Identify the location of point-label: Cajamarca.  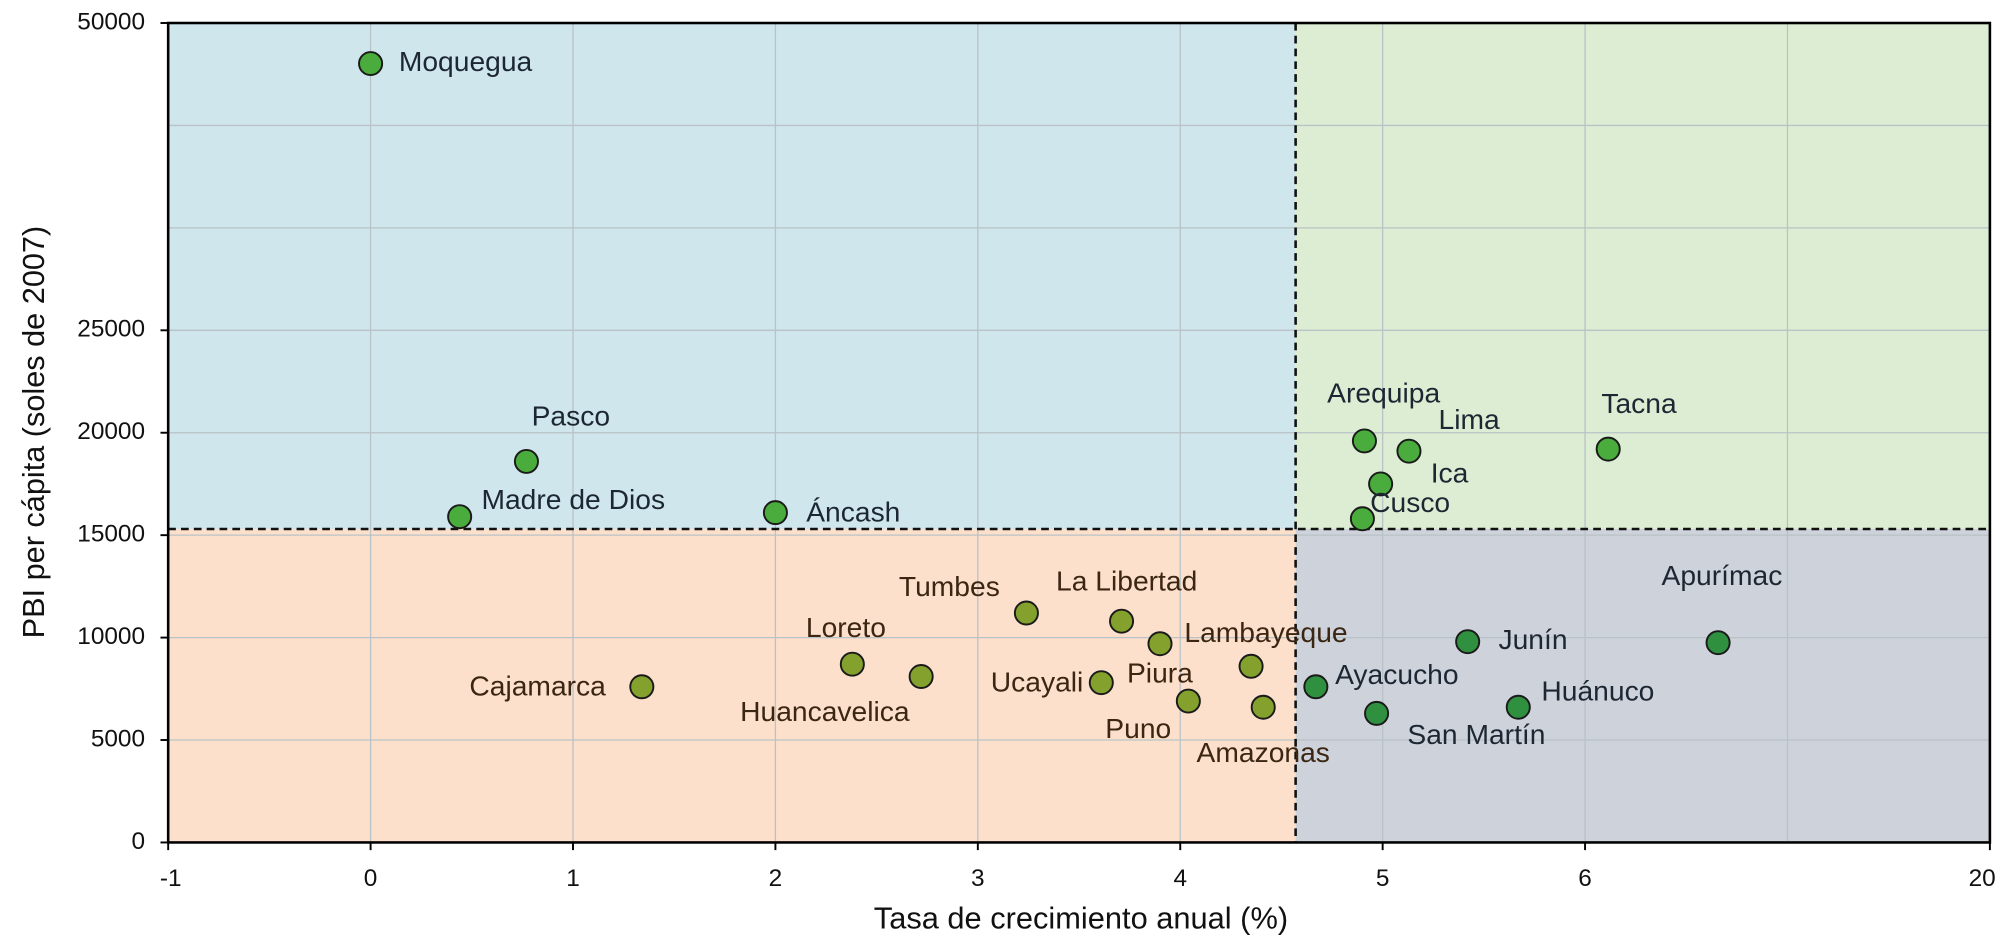
(537, 686).